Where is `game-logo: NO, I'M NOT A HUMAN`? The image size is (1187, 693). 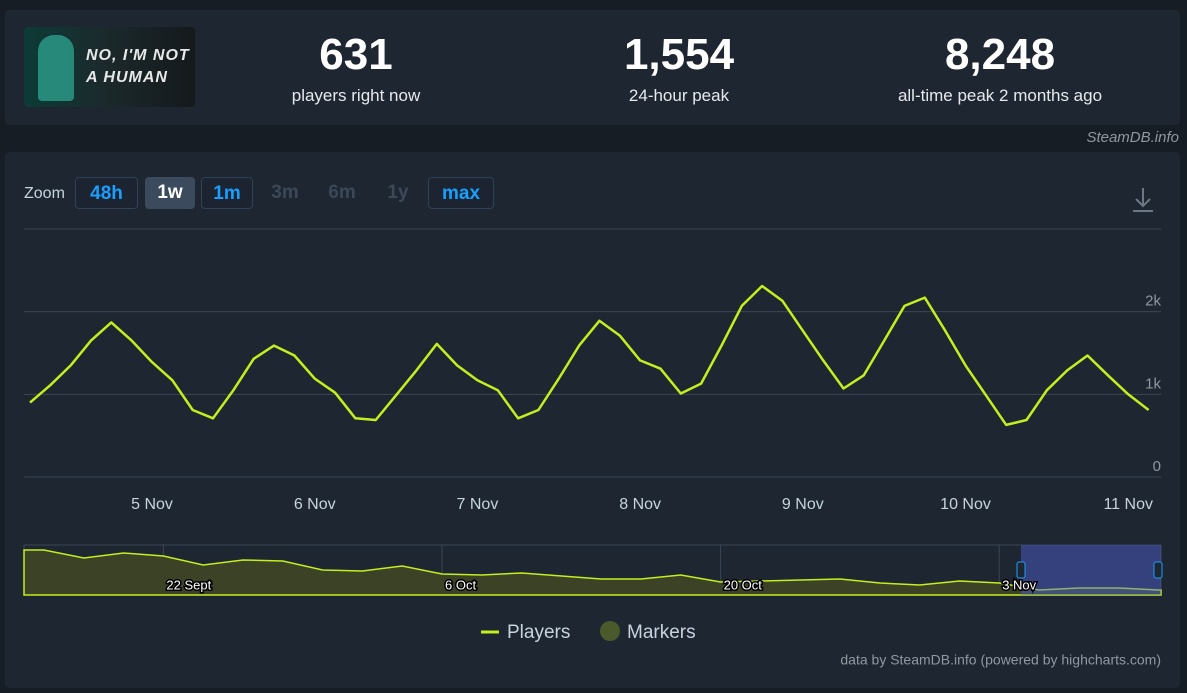 game-logo: NO, I'M NOT A HUMAN is located at coordinates (109, 67).